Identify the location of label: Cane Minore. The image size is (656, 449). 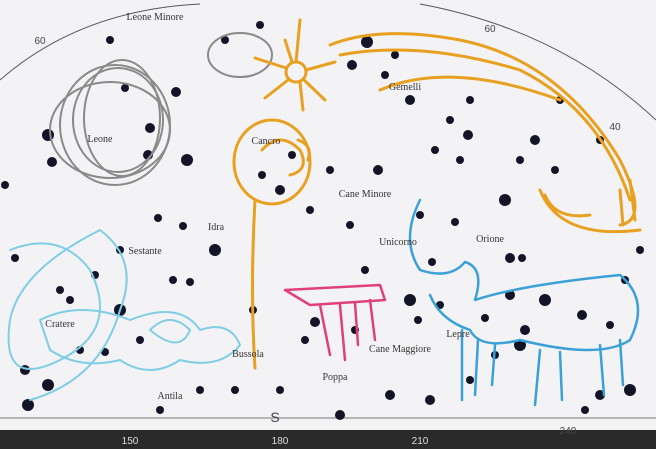
(365, 194).